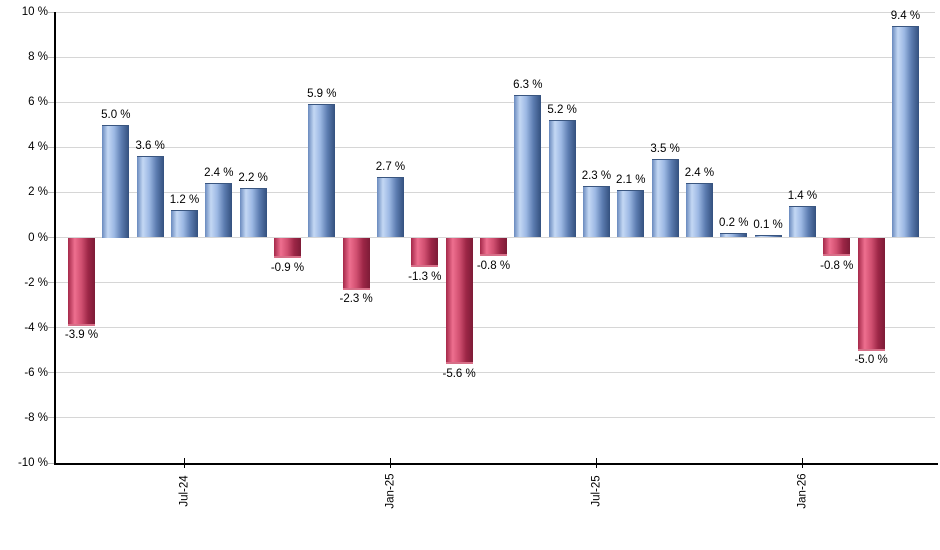  What do you see at coordinates (38, 192) in the screenshot?
I see `y-tick-label: 2 %` at bounding box center [38, 192].